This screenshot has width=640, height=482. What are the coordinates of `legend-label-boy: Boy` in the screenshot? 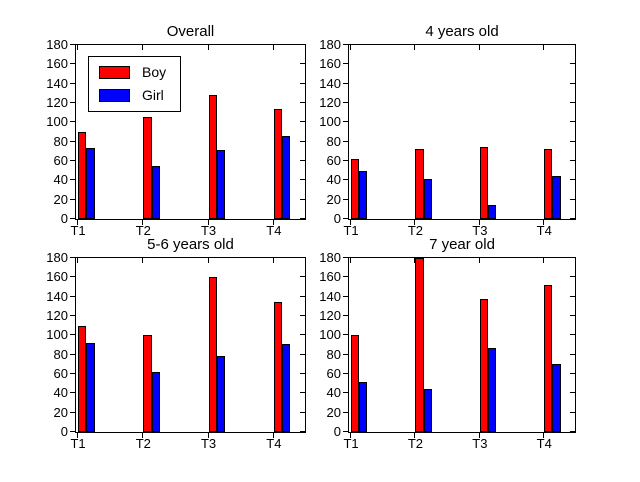 It's located at (154, 72).